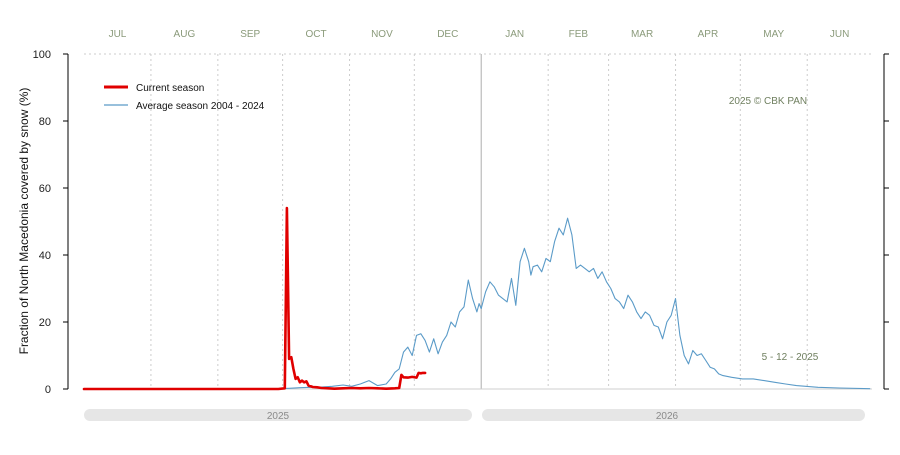 This screenshot has width=900, height=455. What do you see at coordinates (200, 106) in the screenshot?
I see `legend-average-label: Average season 2004 - 2024` at bounding box center [200, 106].